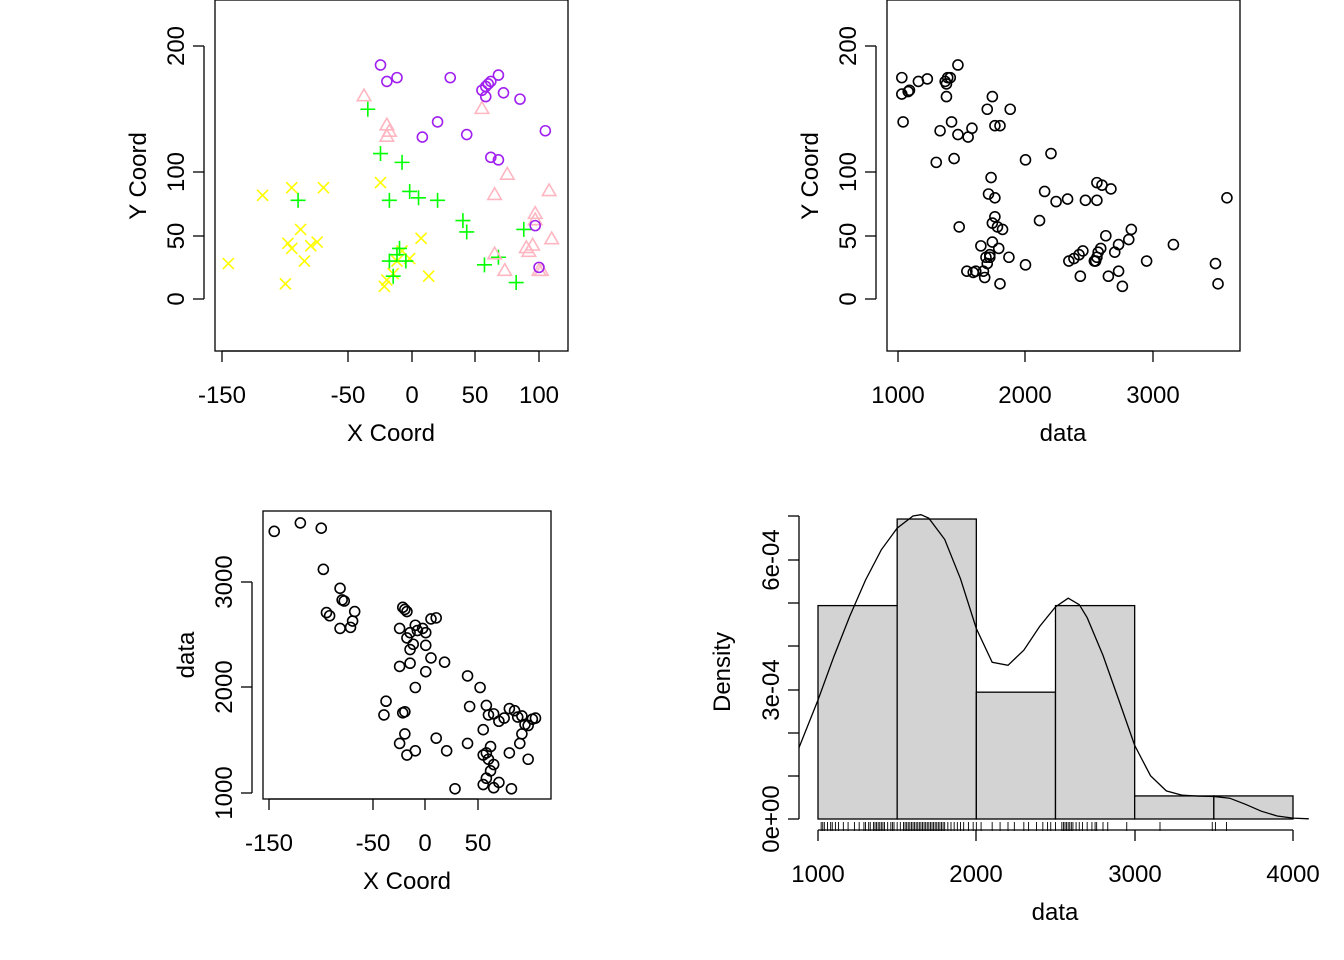 The height and width of the screenshot is (960, 1344). I want to click on x-tick-label: 50, so click(475, 395).